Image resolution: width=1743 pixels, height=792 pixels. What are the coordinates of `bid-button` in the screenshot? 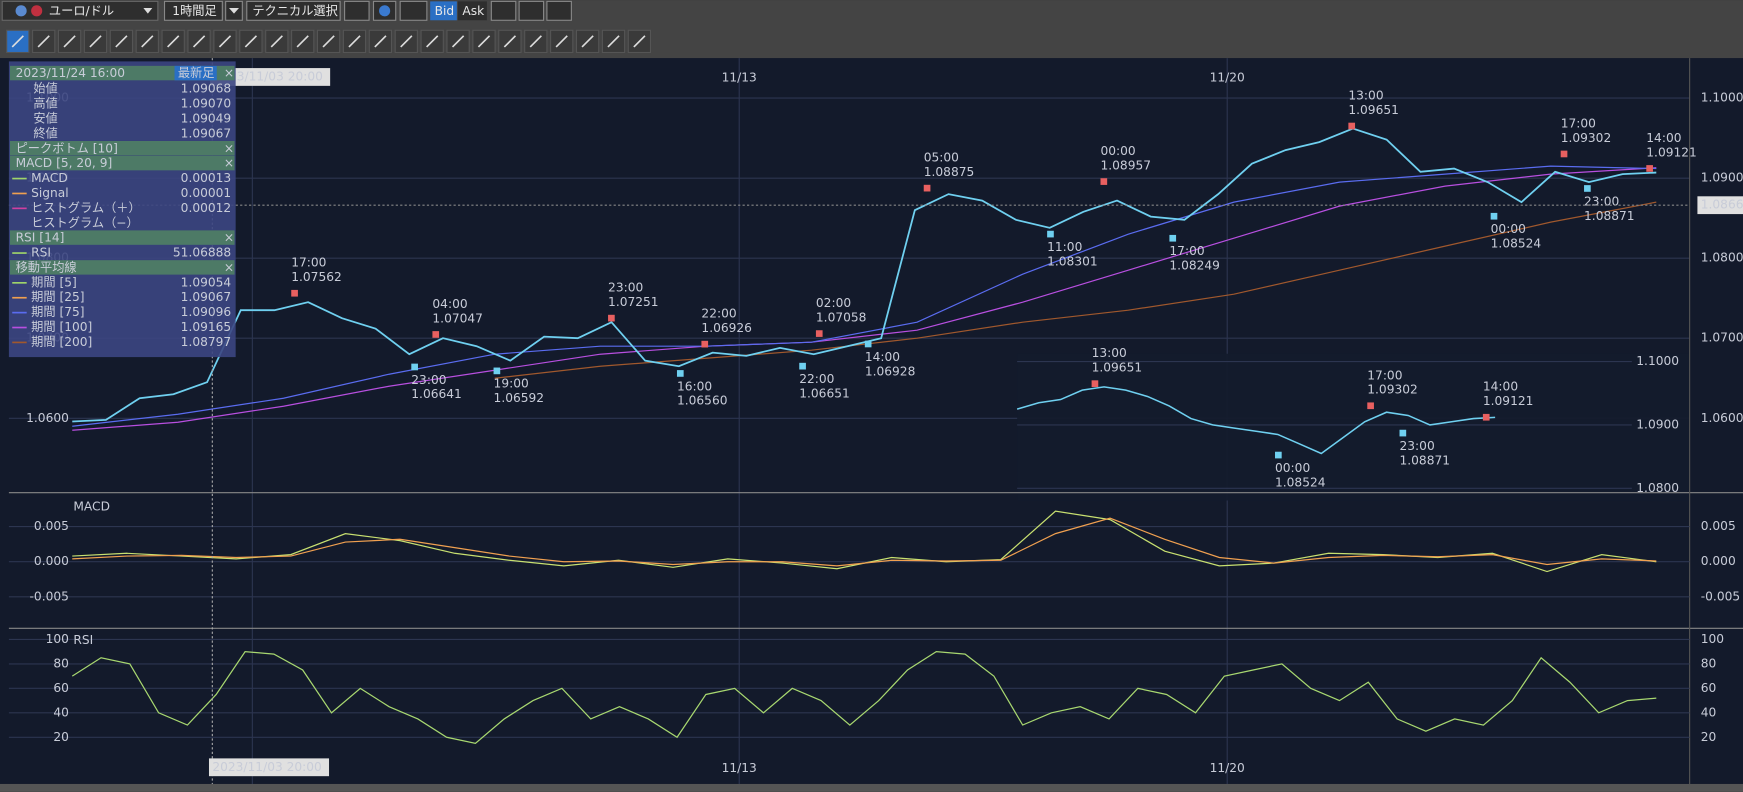 It's located at (443, 11).